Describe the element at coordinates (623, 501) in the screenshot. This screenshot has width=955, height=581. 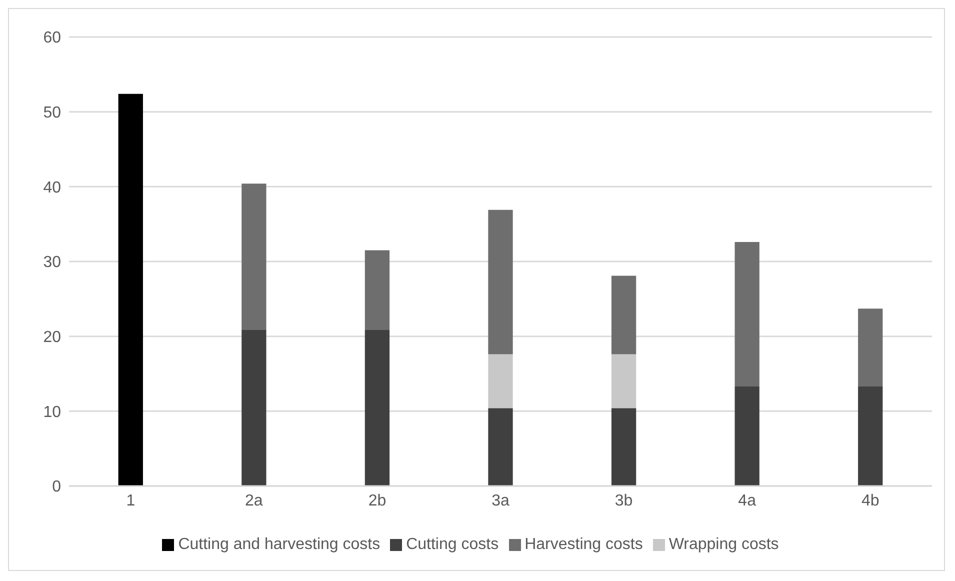
I see `x-tick-label: 3b` at that location.